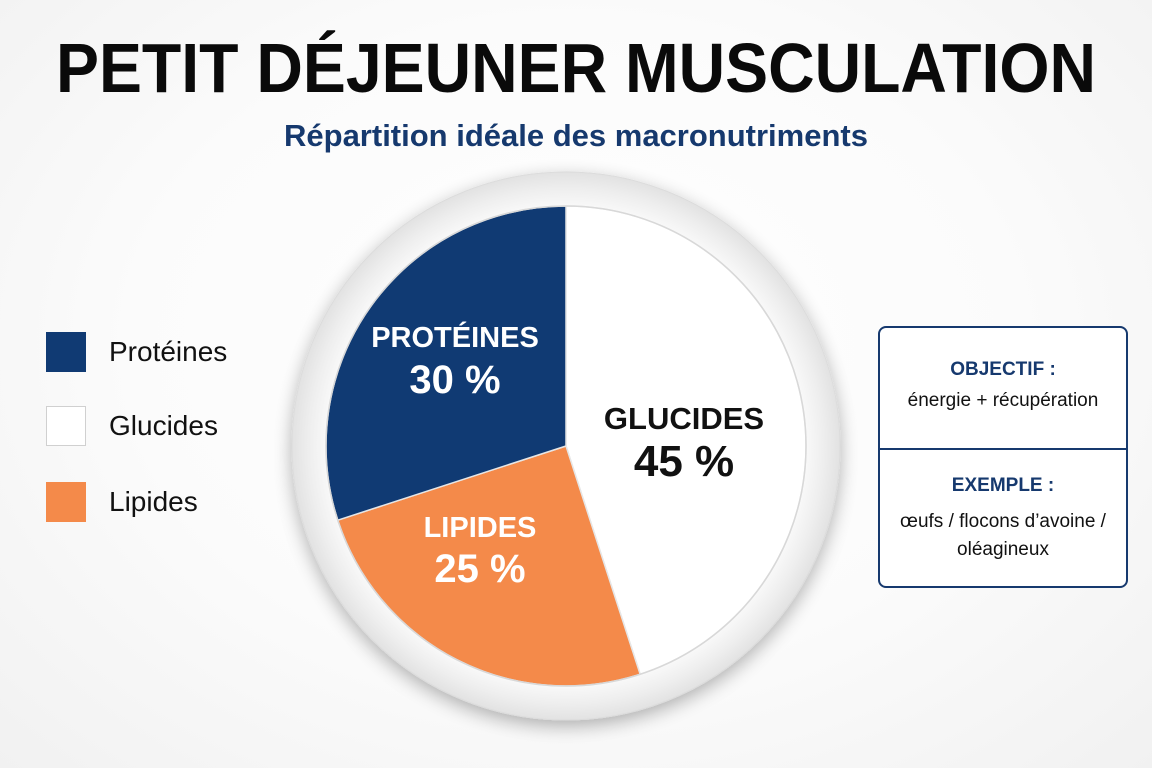 Image resolution: width=1152 pixels, height=768 pixels. I want to click on slice-value-glucides: 45 %, so click(684, 461).